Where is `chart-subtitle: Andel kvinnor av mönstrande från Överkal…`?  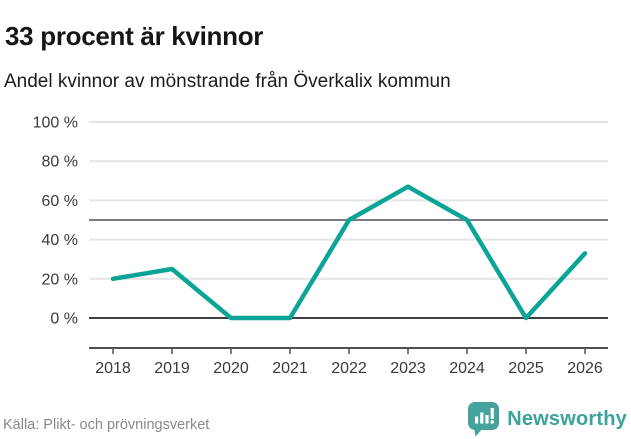 chart-subtitle: Andel kvinnor av mönstrande från Överkal… is located at coordinates (227, 81).